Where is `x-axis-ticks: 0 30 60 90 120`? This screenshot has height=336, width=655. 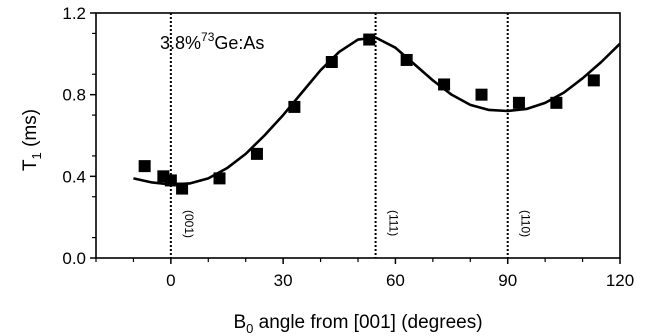
x-axis-ticks: 0 30 60 90 120 is located at coordinates (364, 274).